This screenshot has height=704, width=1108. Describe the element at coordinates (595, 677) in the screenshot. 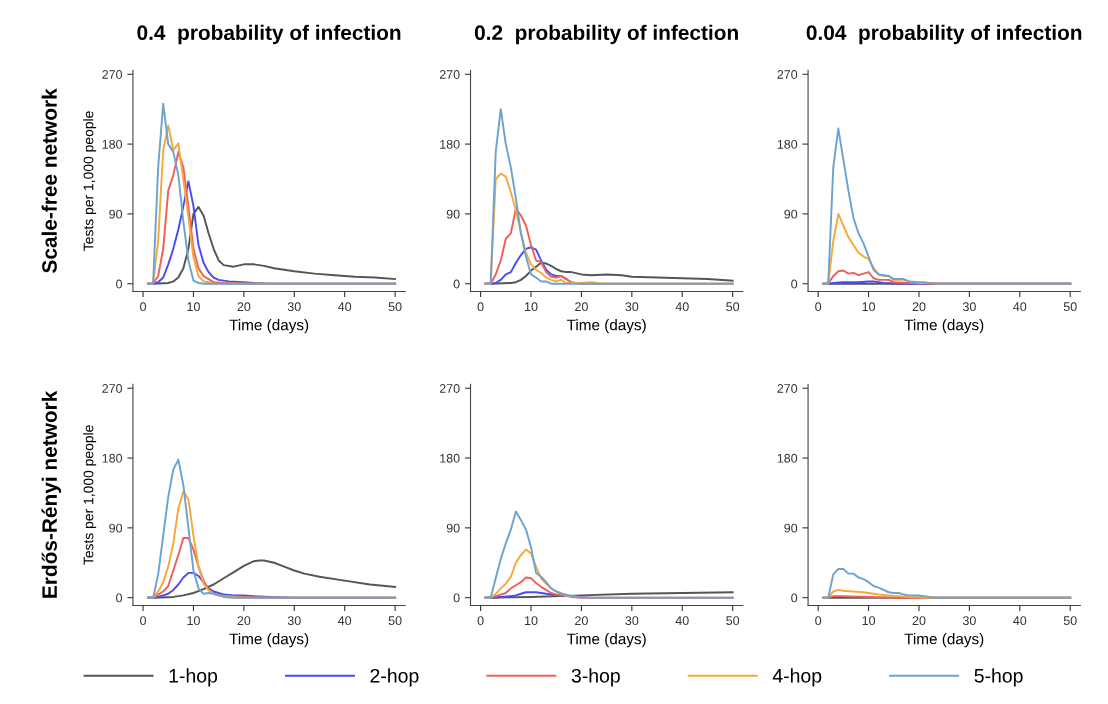

I see `legend-label: 3-hop` at that location.